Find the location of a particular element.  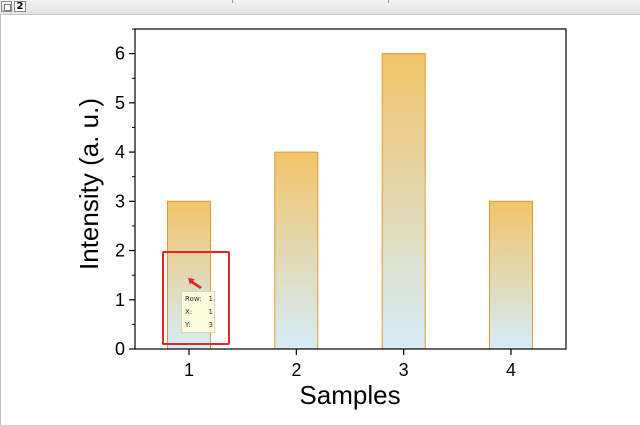

highlight-annotation-box is located at coordinates (196, 298).